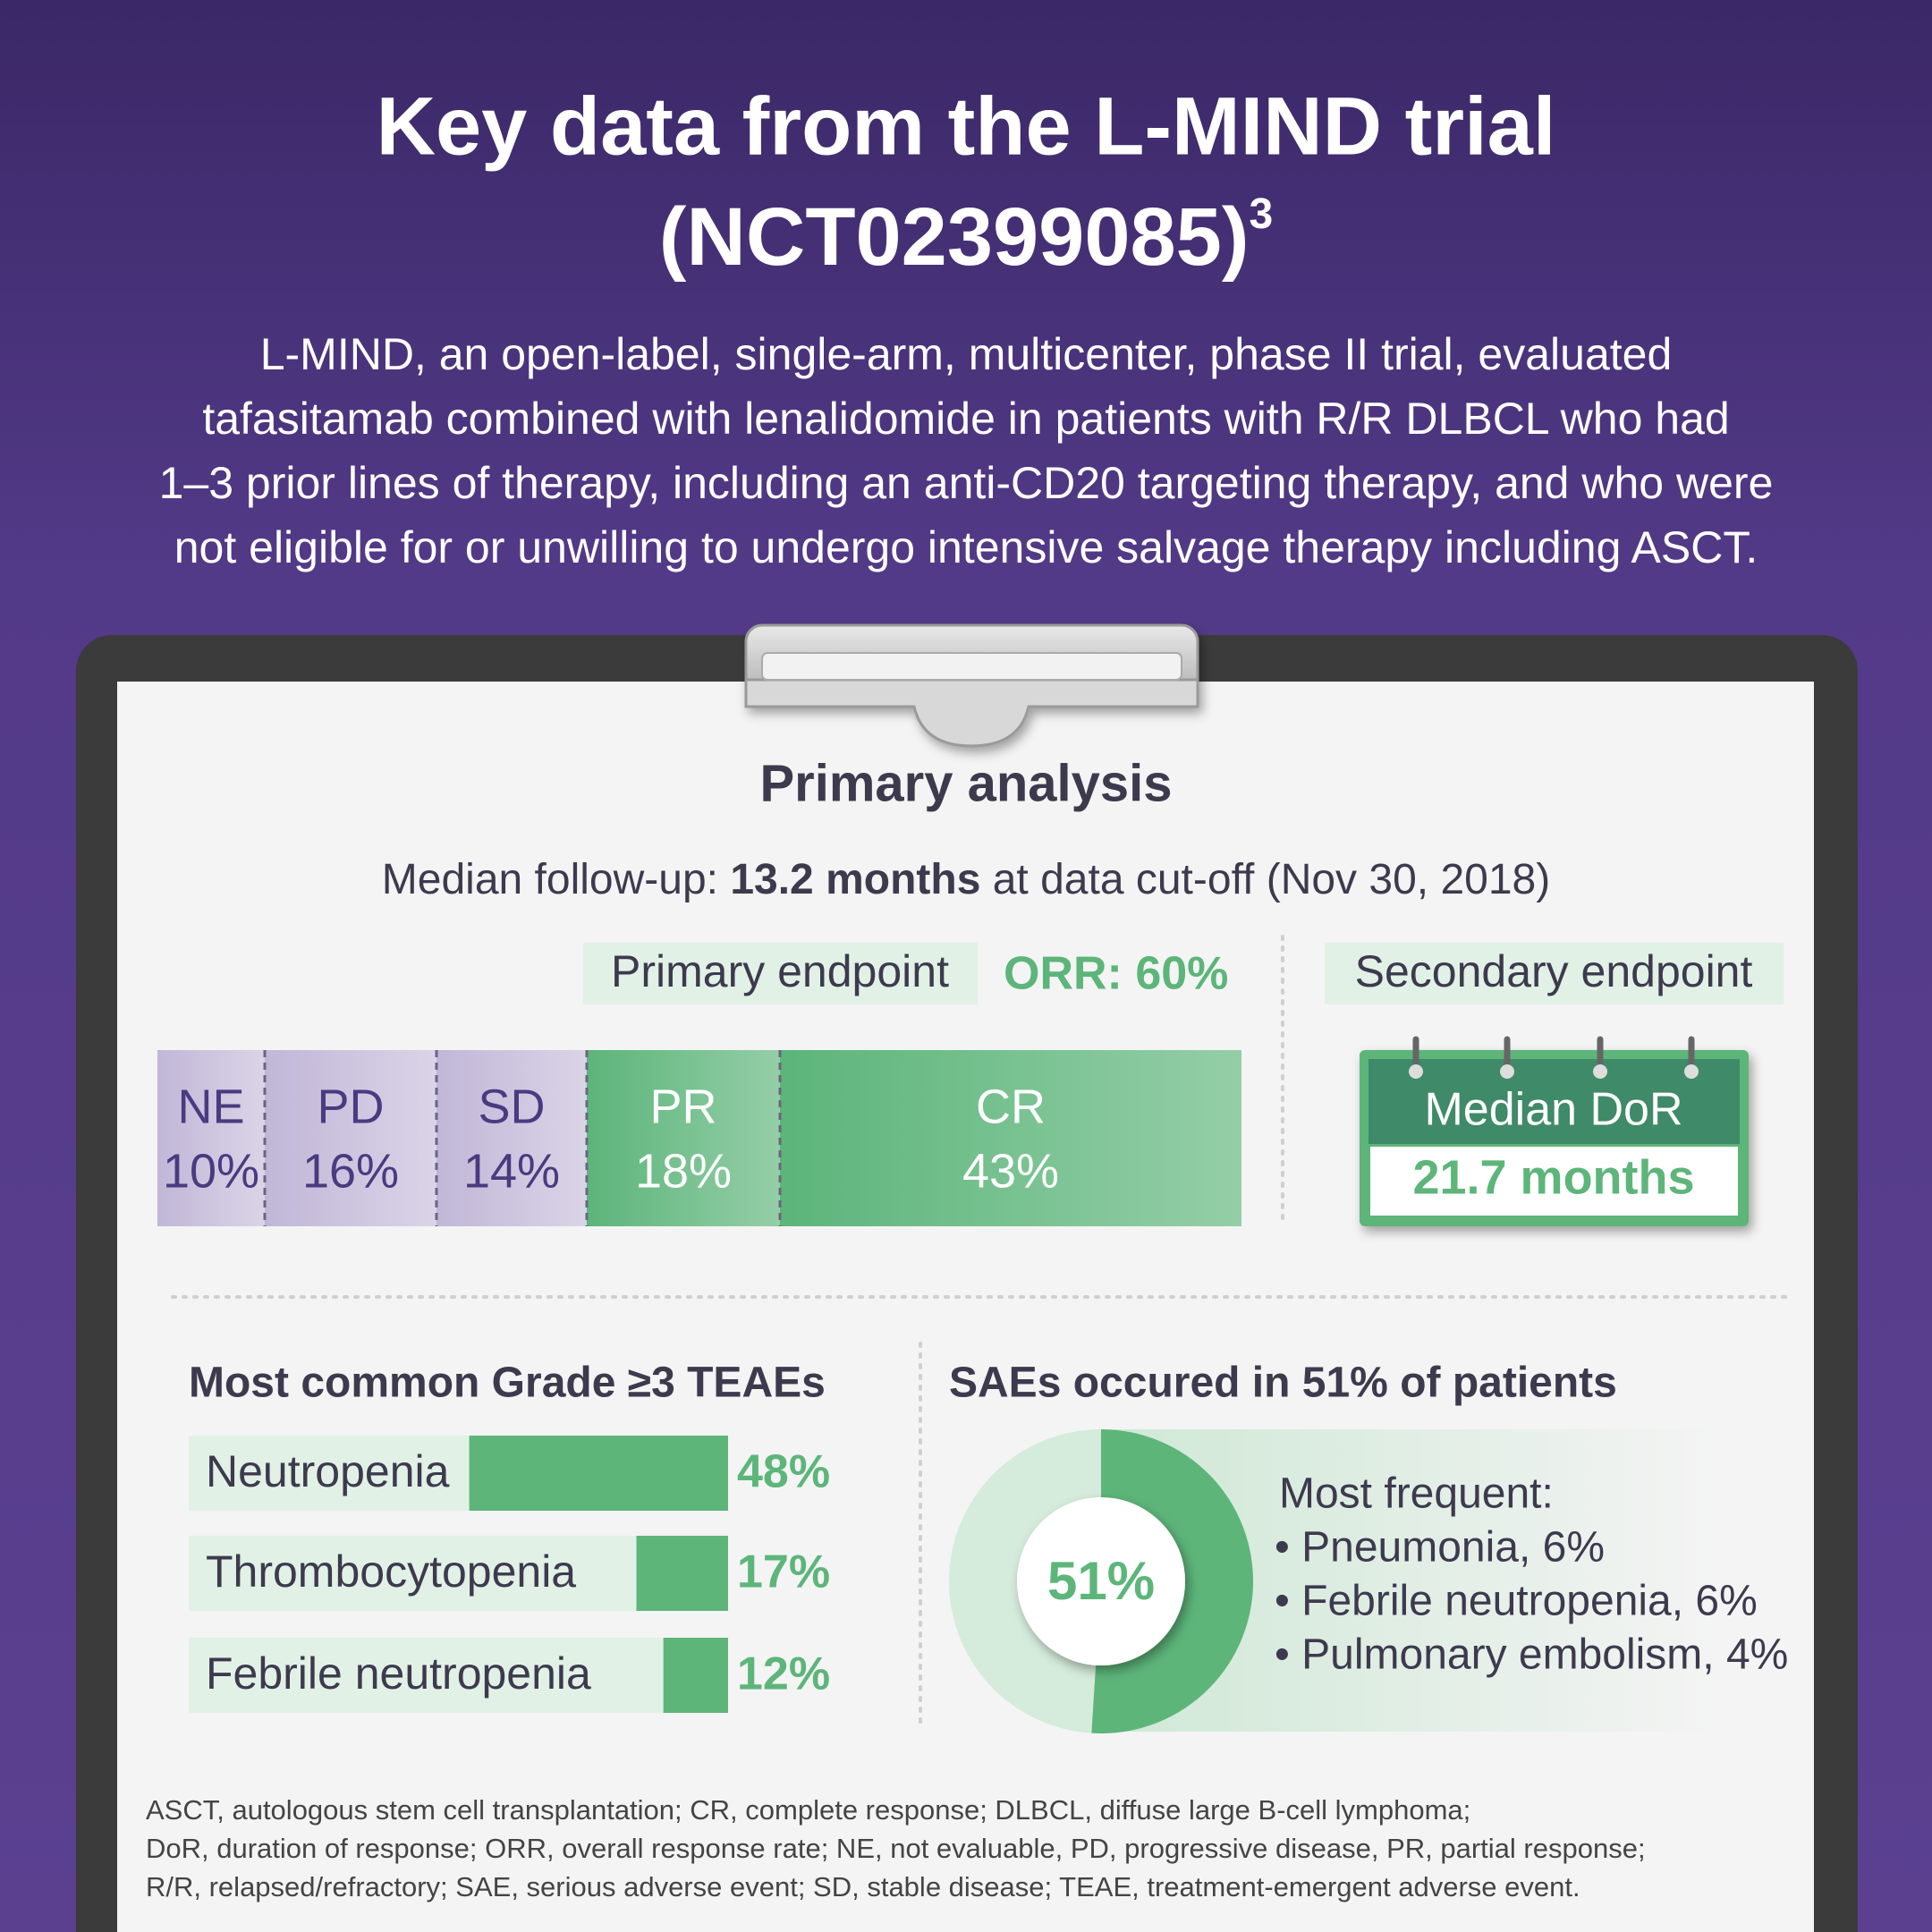 Image resolution: width=1932 pixels, height=1932 pixels. I want to click on follow-up-text: Median follow-up:, so click(556, 879).